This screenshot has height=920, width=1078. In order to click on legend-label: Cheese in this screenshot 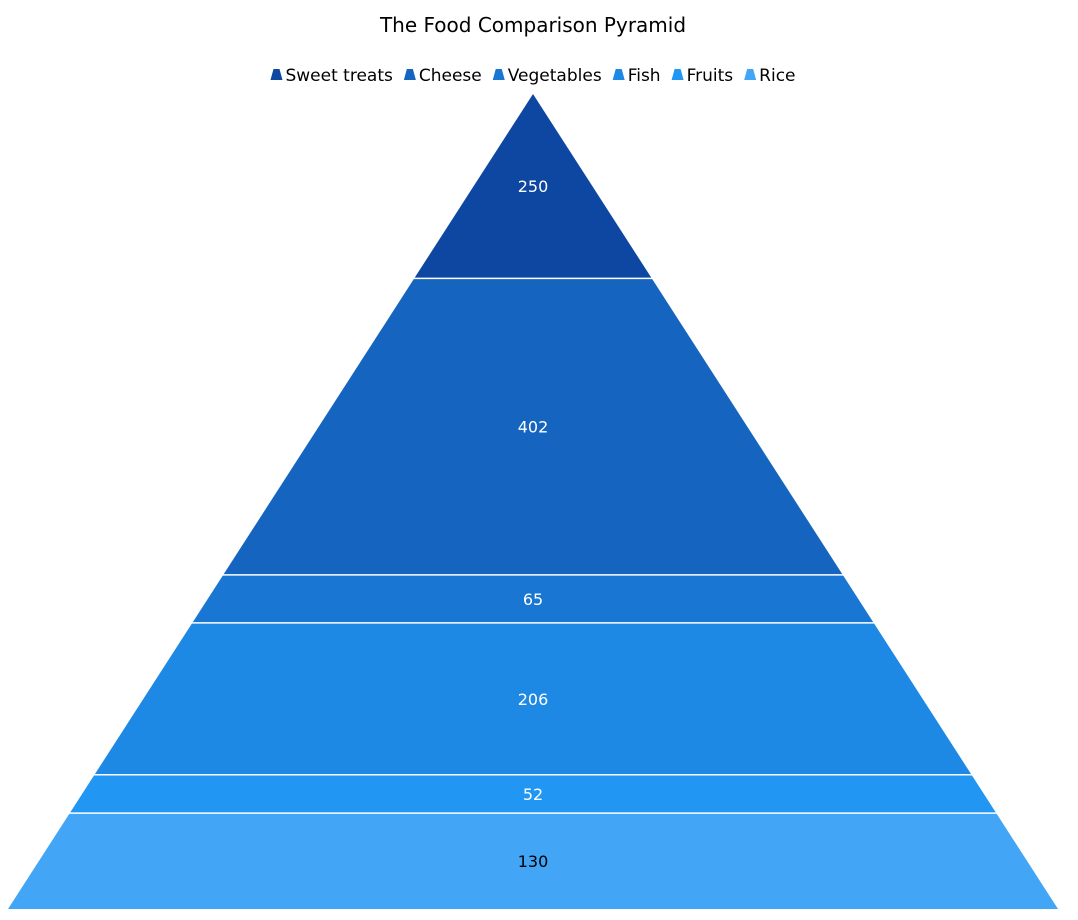, I will do `click(450, 76)`.